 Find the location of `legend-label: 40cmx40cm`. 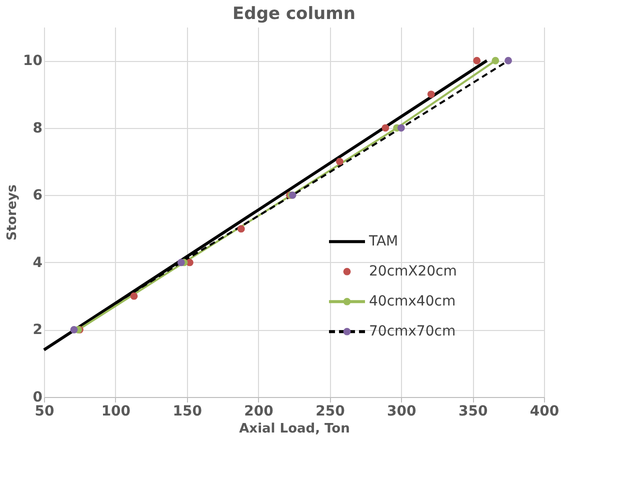

legend-label: 40cmx40cm is located at coordinates (412, 302).